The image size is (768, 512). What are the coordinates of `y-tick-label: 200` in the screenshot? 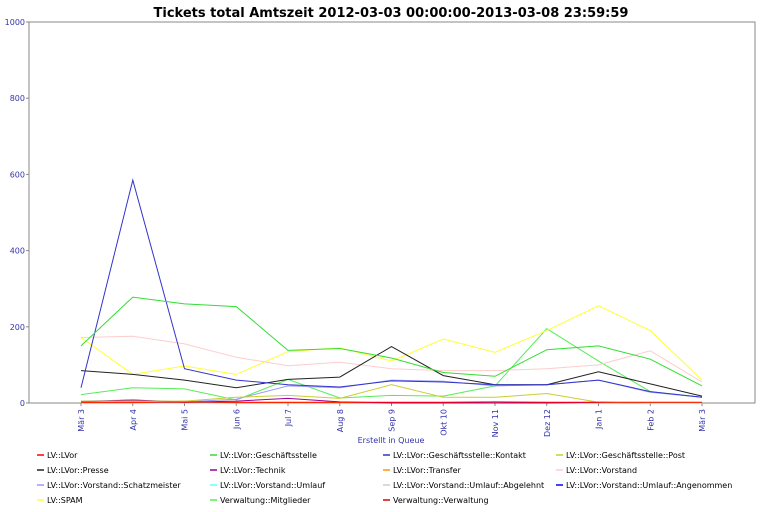 It's located at (17, 327).